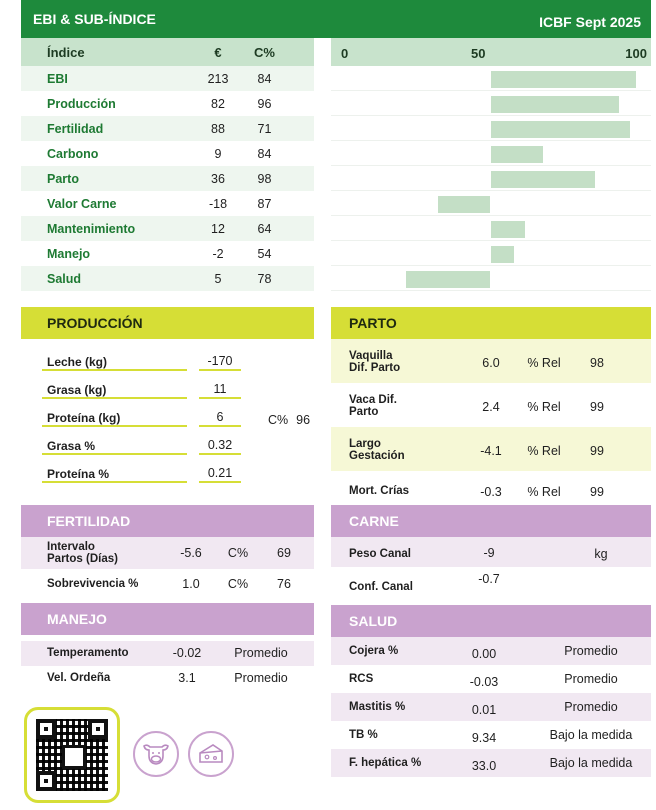  Describe the element at coordinates (94, 19) in the screenshot. I see `header-title: EBI & SUB-ÍNDICE` at that location.